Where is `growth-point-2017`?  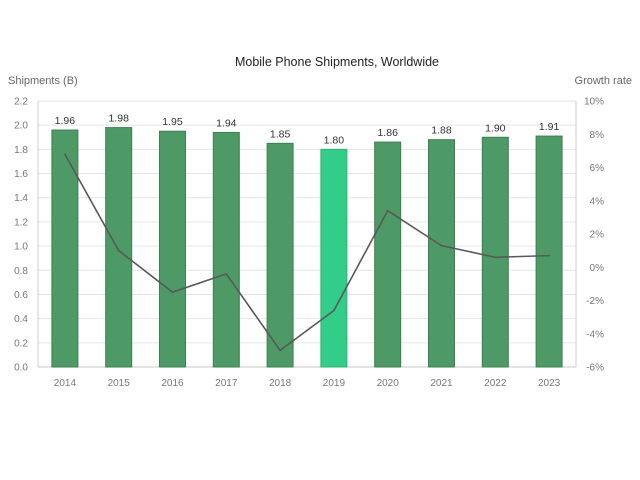 growth-point-2017 is located at coordinates (226, 274).